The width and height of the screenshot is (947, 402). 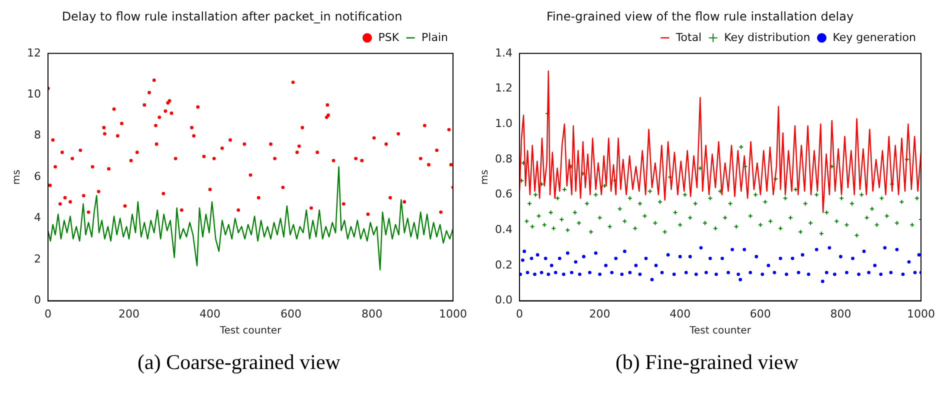 What do you see at coordinates (707, 362) in the screenshot?
I see `text: (b) Fine-grained view` at bounding box center [707, 362].